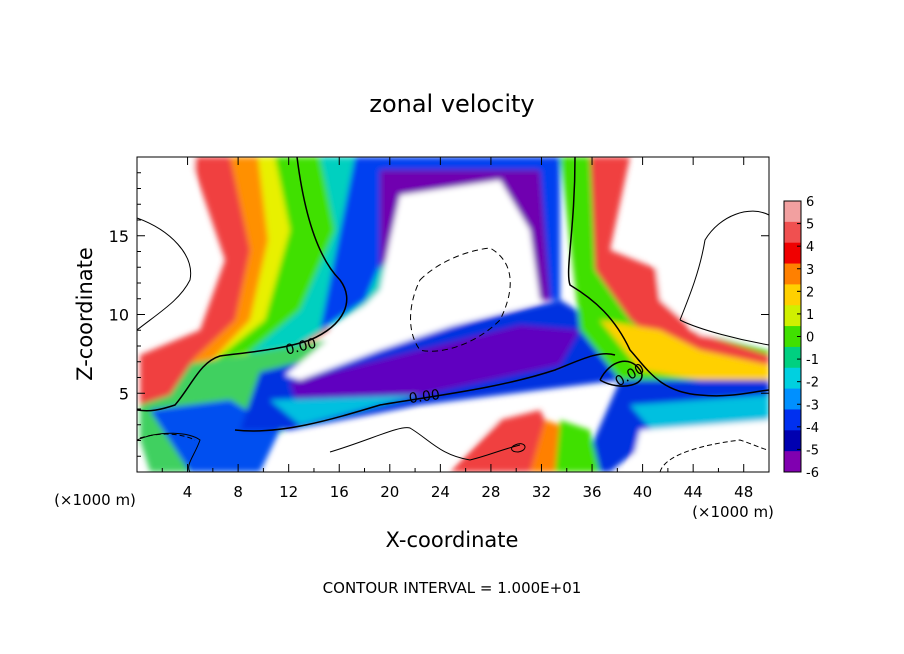 This screenshot has height=654, width=904. I want to click on field-white-core, so click(412, 280).